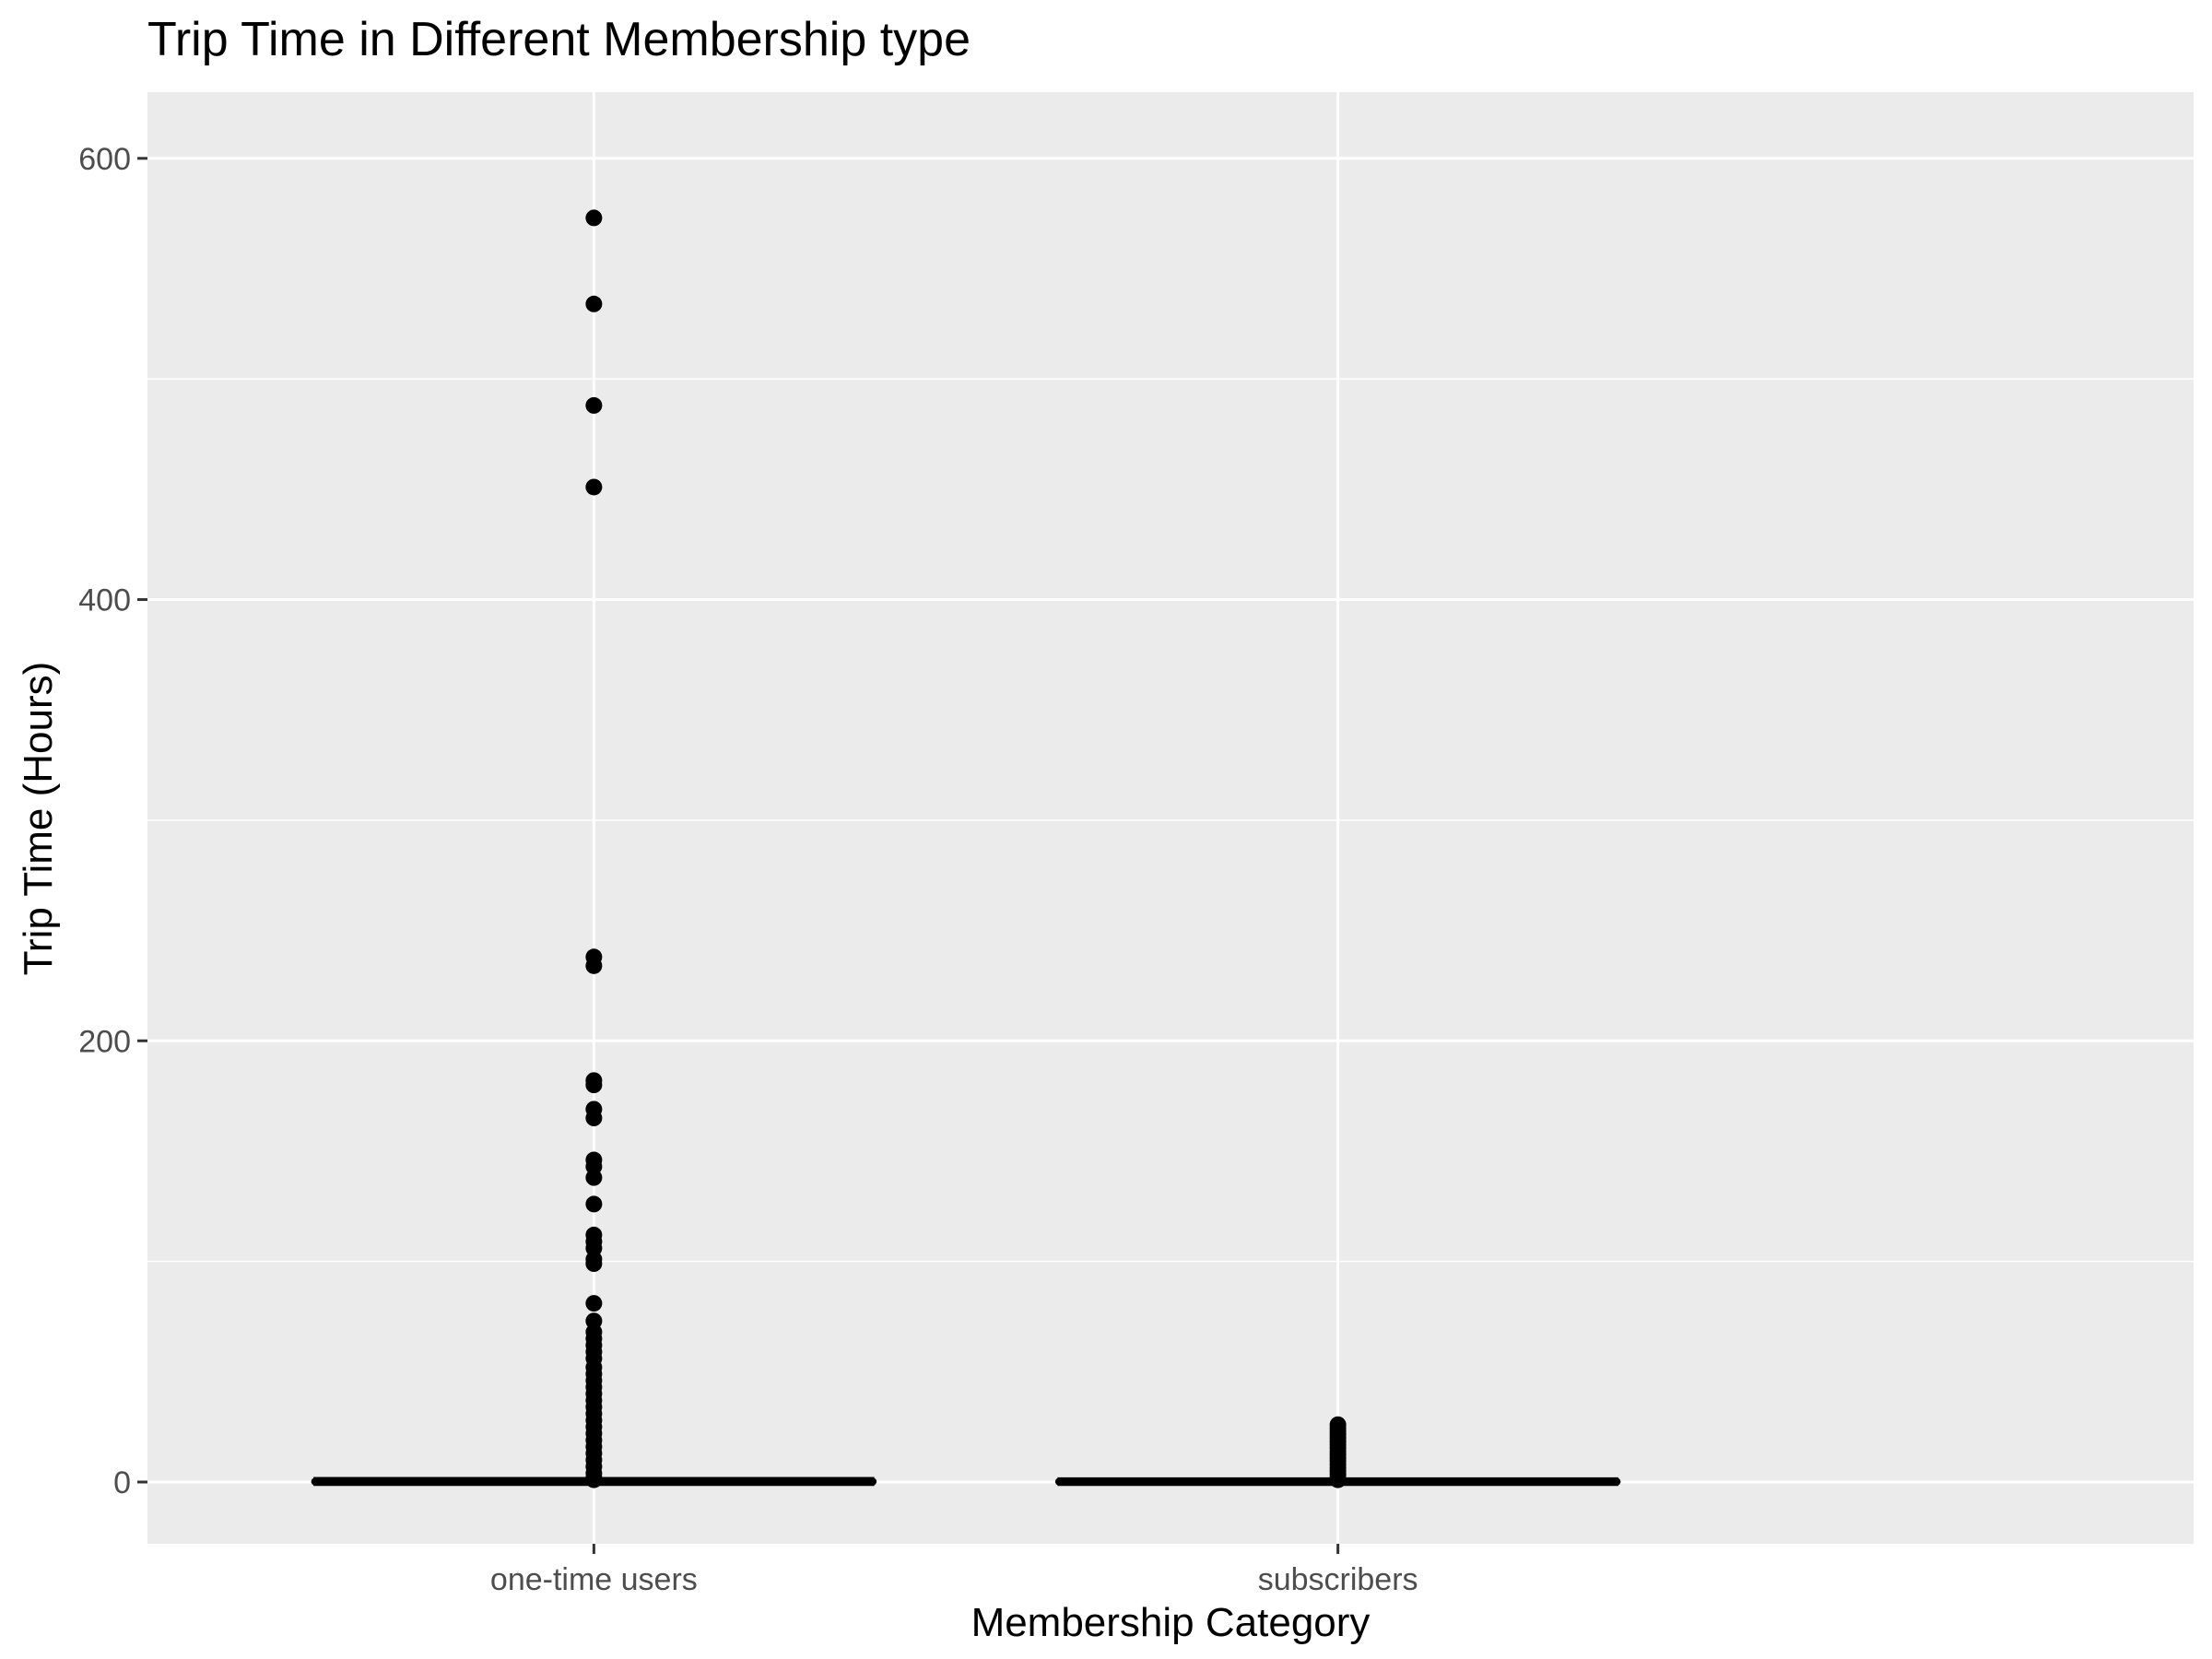  What do you see at coordinates (1338, 1579) in the screenshot?
I see `x-tick-label: subscribers` at bounding box center [1338, 1579].